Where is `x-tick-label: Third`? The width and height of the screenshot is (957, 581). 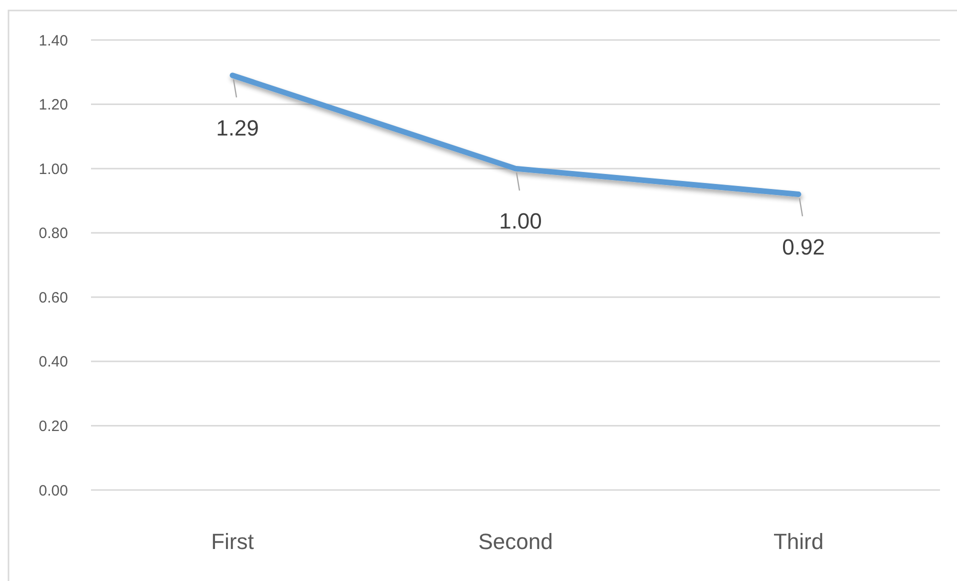 x-tick-label: Third is located at coordinates (798, 541).